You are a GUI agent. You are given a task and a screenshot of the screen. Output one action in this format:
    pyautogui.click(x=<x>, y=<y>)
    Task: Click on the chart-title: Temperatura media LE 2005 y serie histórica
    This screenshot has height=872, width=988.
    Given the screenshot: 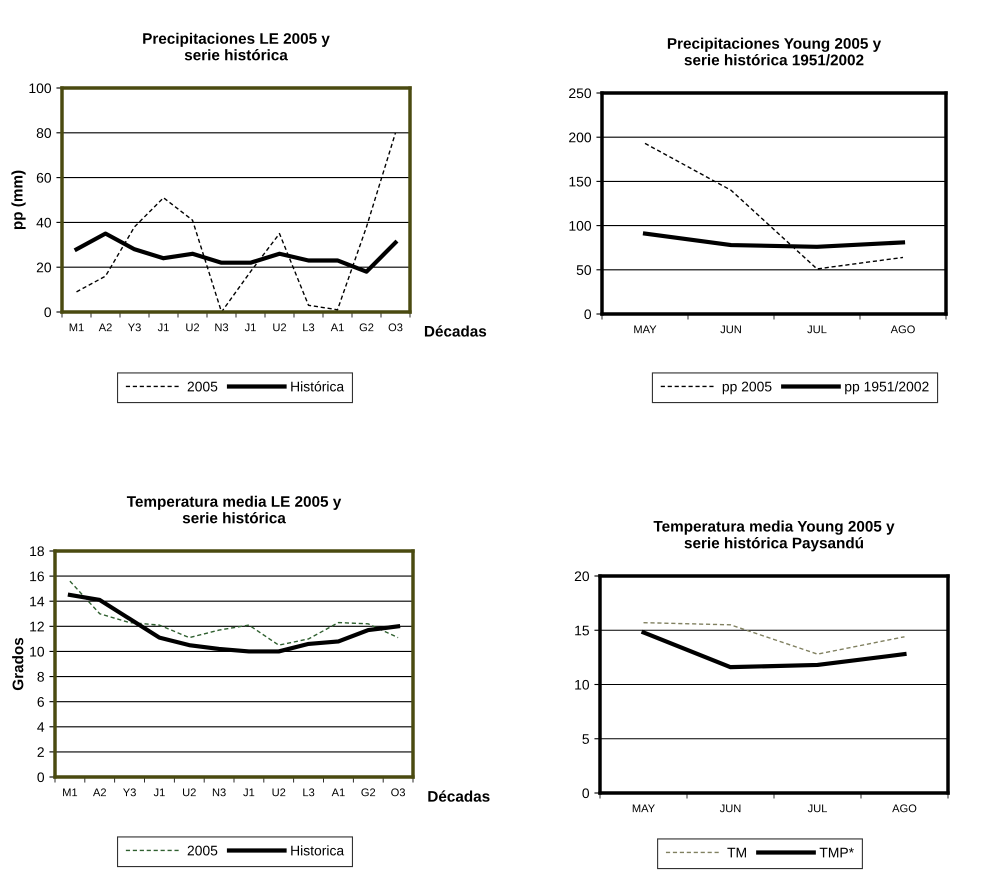 What is the action you would take?
    pyautogui.click(x=234, y=510)
    